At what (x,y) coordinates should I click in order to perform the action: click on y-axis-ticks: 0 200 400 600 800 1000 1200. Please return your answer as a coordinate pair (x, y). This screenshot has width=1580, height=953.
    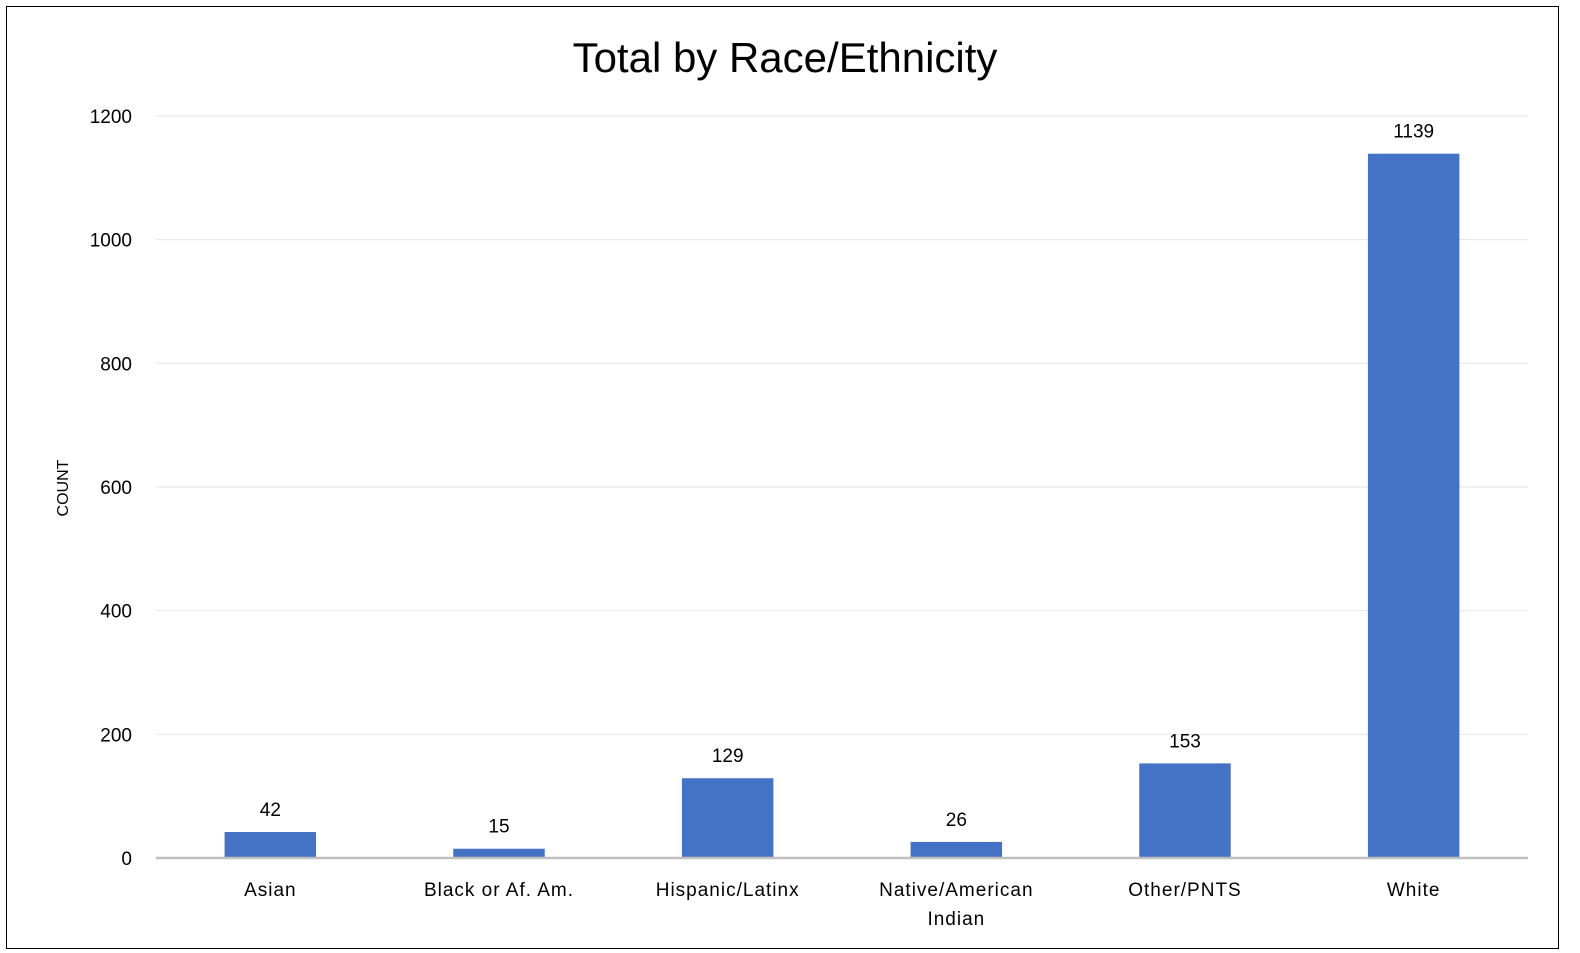
    Looking at the image, I should click on (111, 488).